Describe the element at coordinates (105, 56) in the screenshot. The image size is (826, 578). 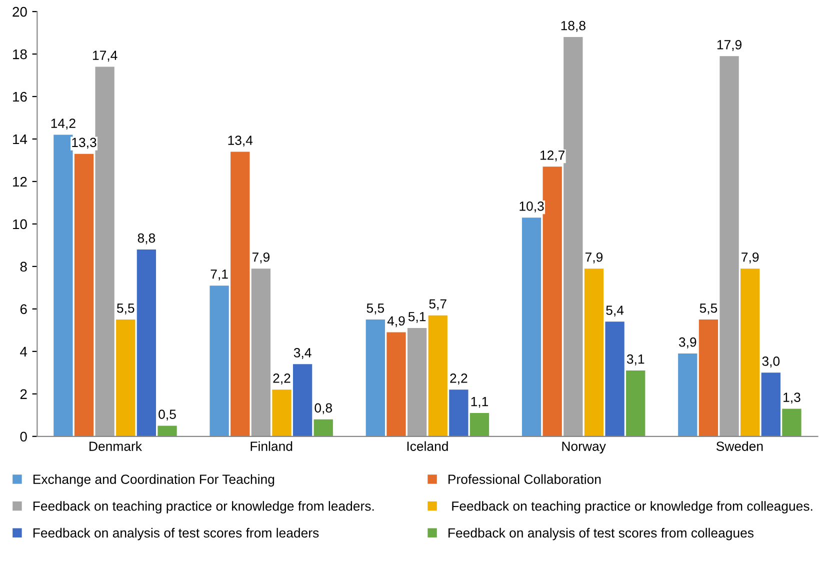
I see `data-label: 17,4` at that location.